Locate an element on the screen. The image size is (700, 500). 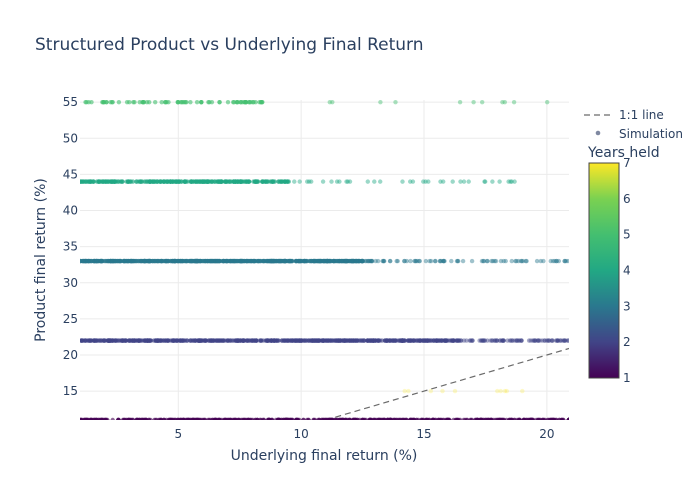
legend-item-simulation: Simulation is located at coordinates (639, 134).